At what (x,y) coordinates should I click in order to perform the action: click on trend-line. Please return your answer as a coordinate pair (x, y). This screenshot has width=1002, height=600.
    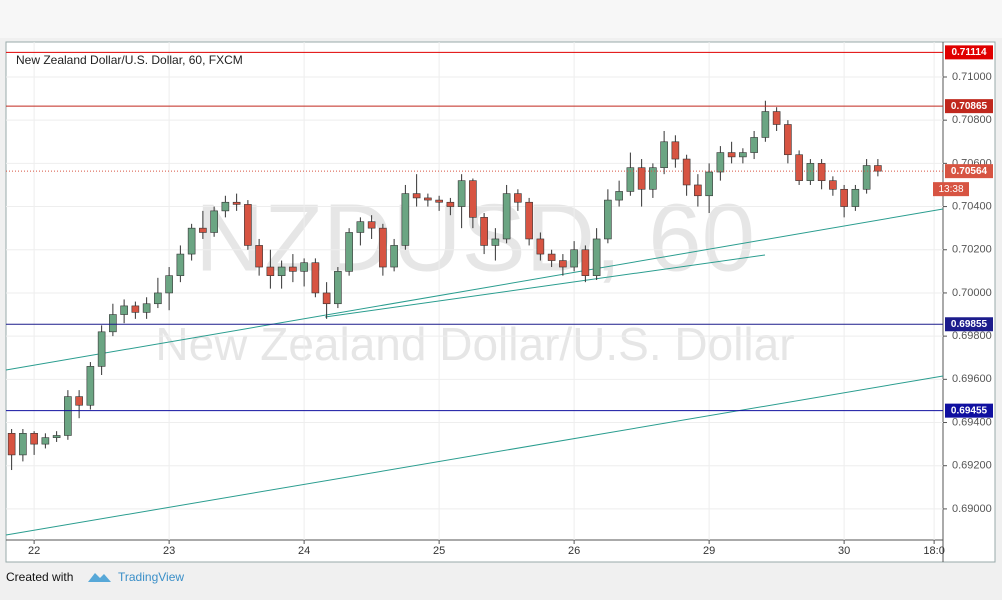
    Looking at the image, I should click on (545, 286).